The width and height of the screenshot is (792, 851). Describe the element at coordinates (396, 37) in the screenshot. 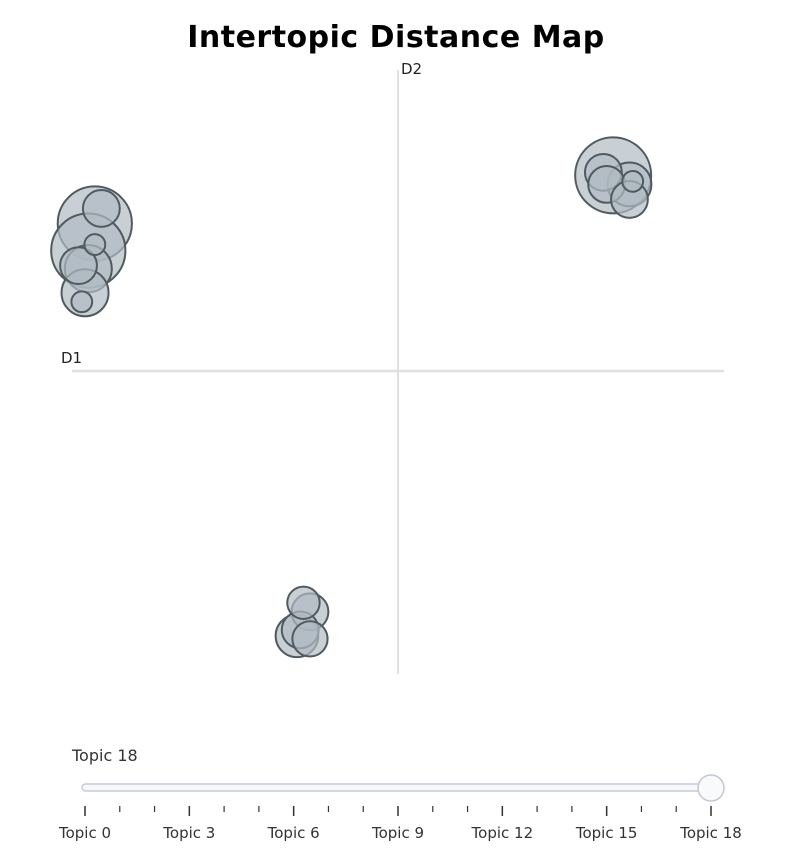

I see `chart-title: Intertopic Distance Map` at that location.